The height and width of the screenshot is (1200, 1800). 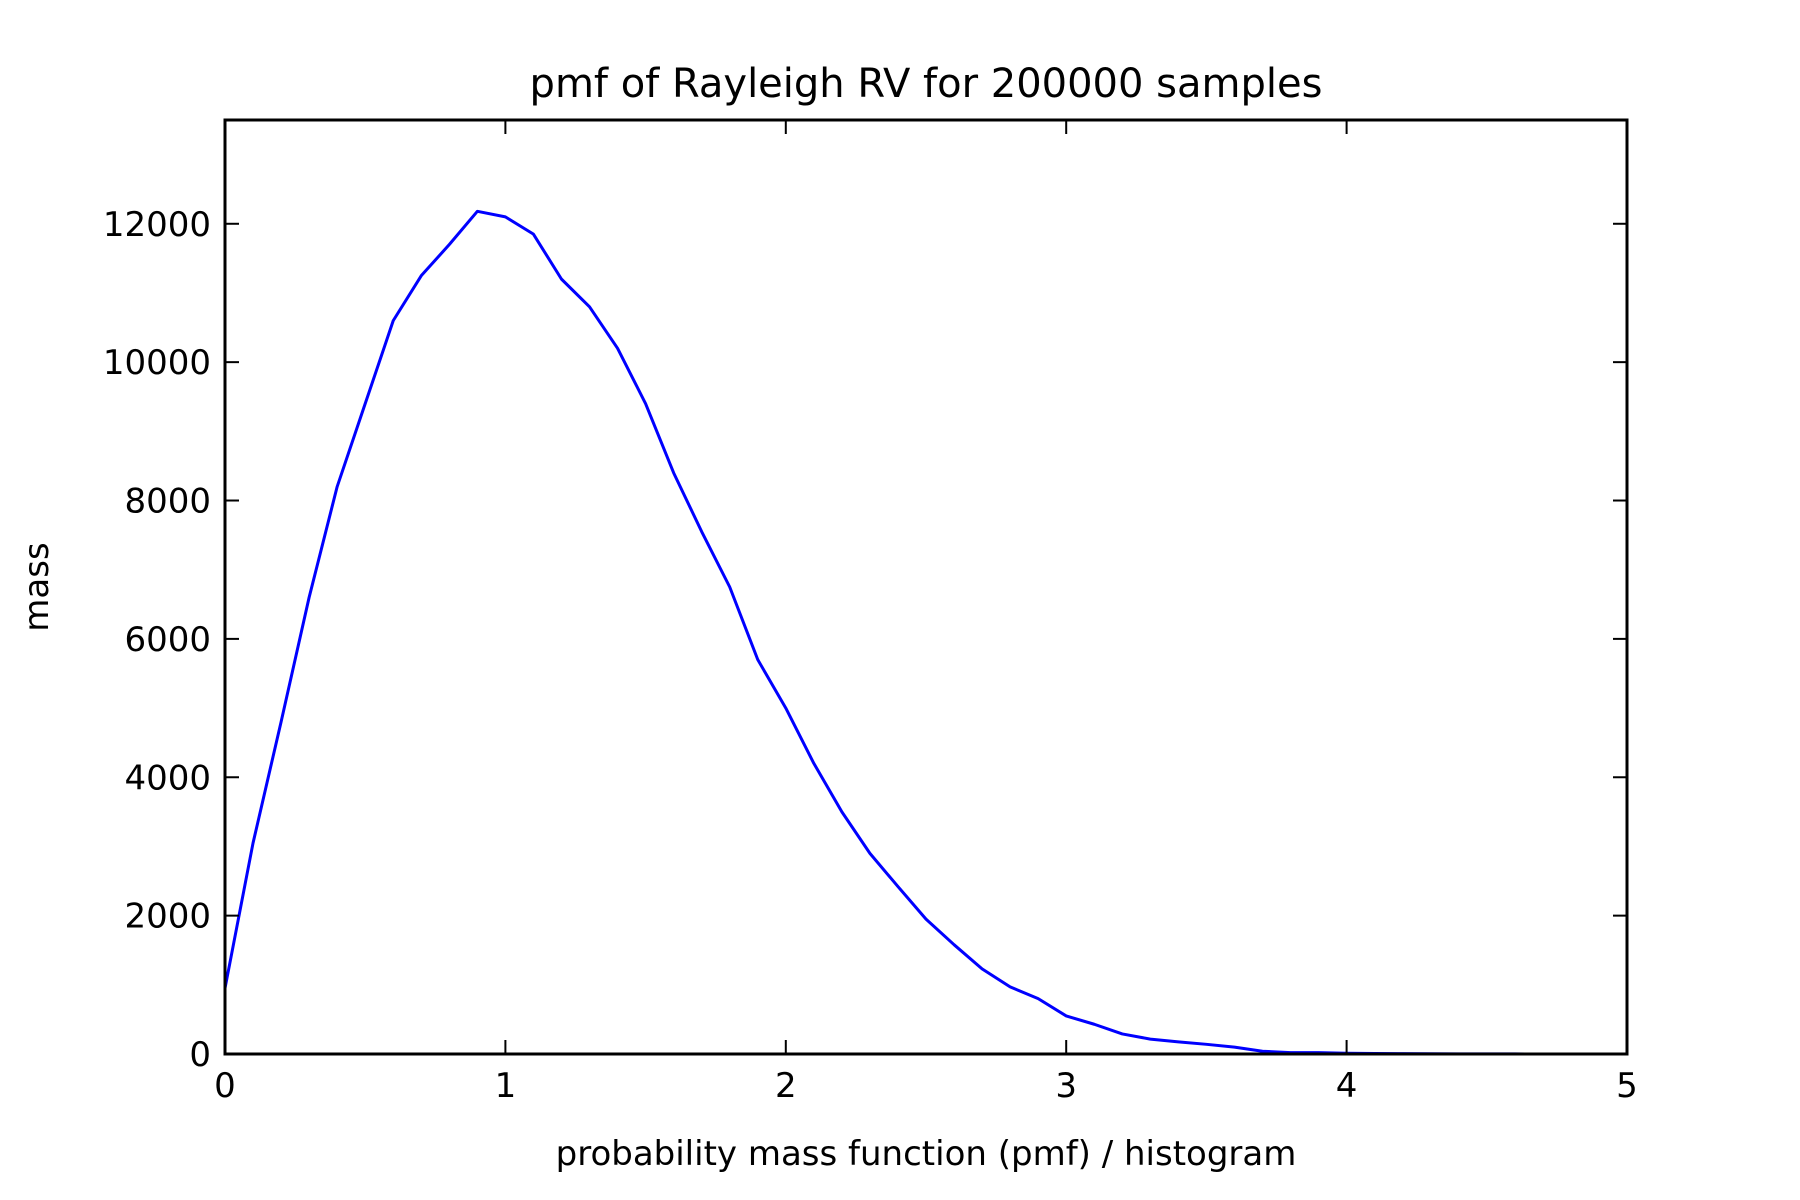 I want to click on x-tick-label: 5, so click(x=1627, y=1086).